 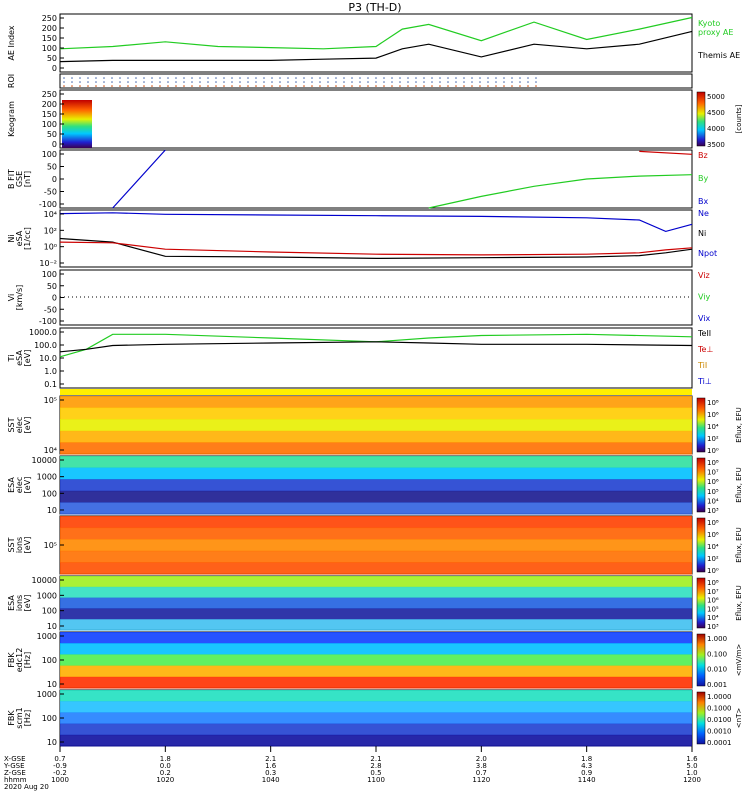 What do you see at coordinates (713, 427) in the screenshot?
I see `colorbar-tick-label: 10⁴` at bounding box center [713, 427].